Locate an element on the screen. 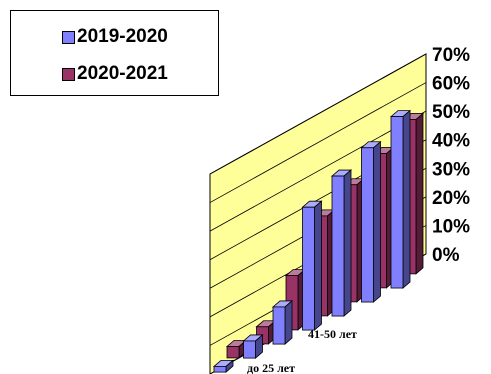 This screenshot has height=374, width=491. y-tick-label: 10% is located at coordinates (451, 226).